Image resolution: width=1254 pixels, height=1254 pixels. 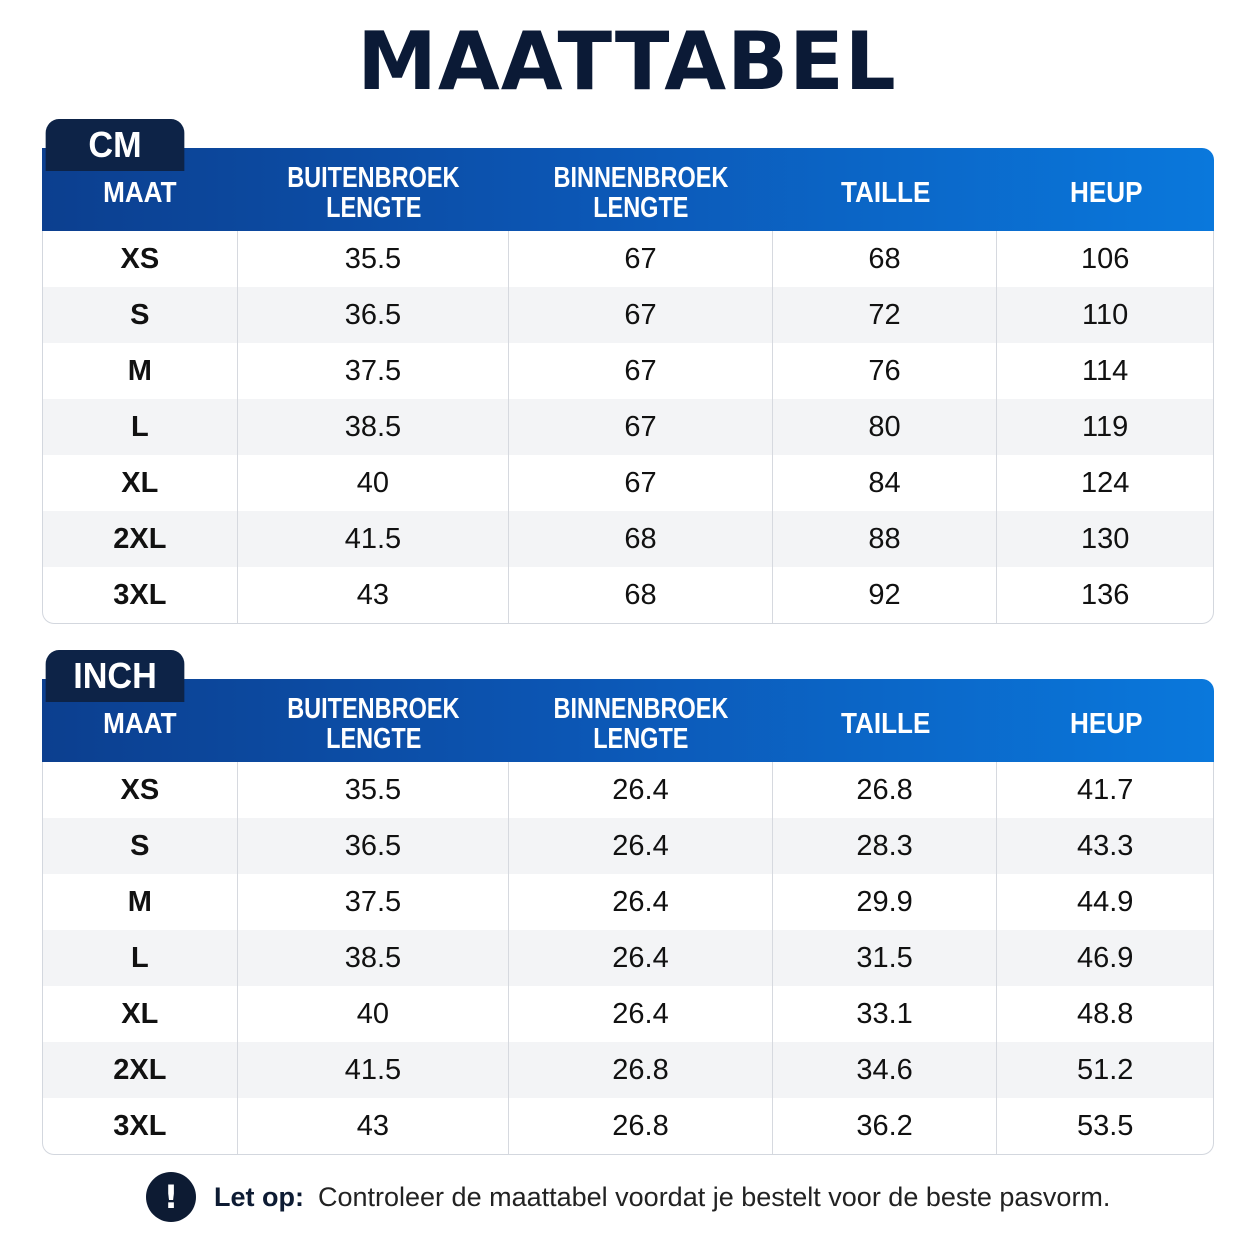 I want to click on waist-cell: 84, so click(x=885, y=483).